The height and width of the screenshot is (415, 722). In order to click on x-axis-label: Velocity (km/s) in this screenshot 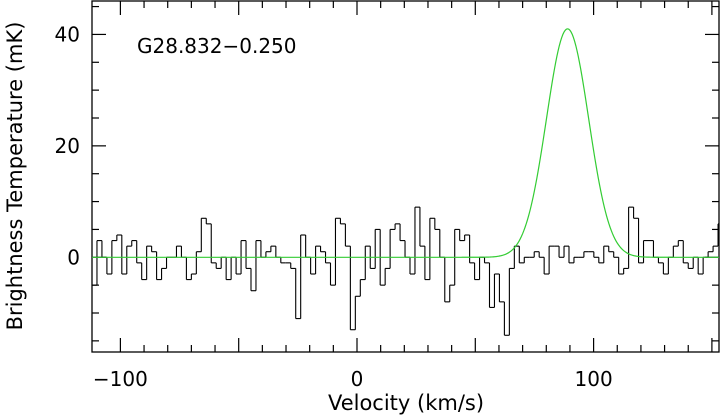, I will do `click(406, 403)`.